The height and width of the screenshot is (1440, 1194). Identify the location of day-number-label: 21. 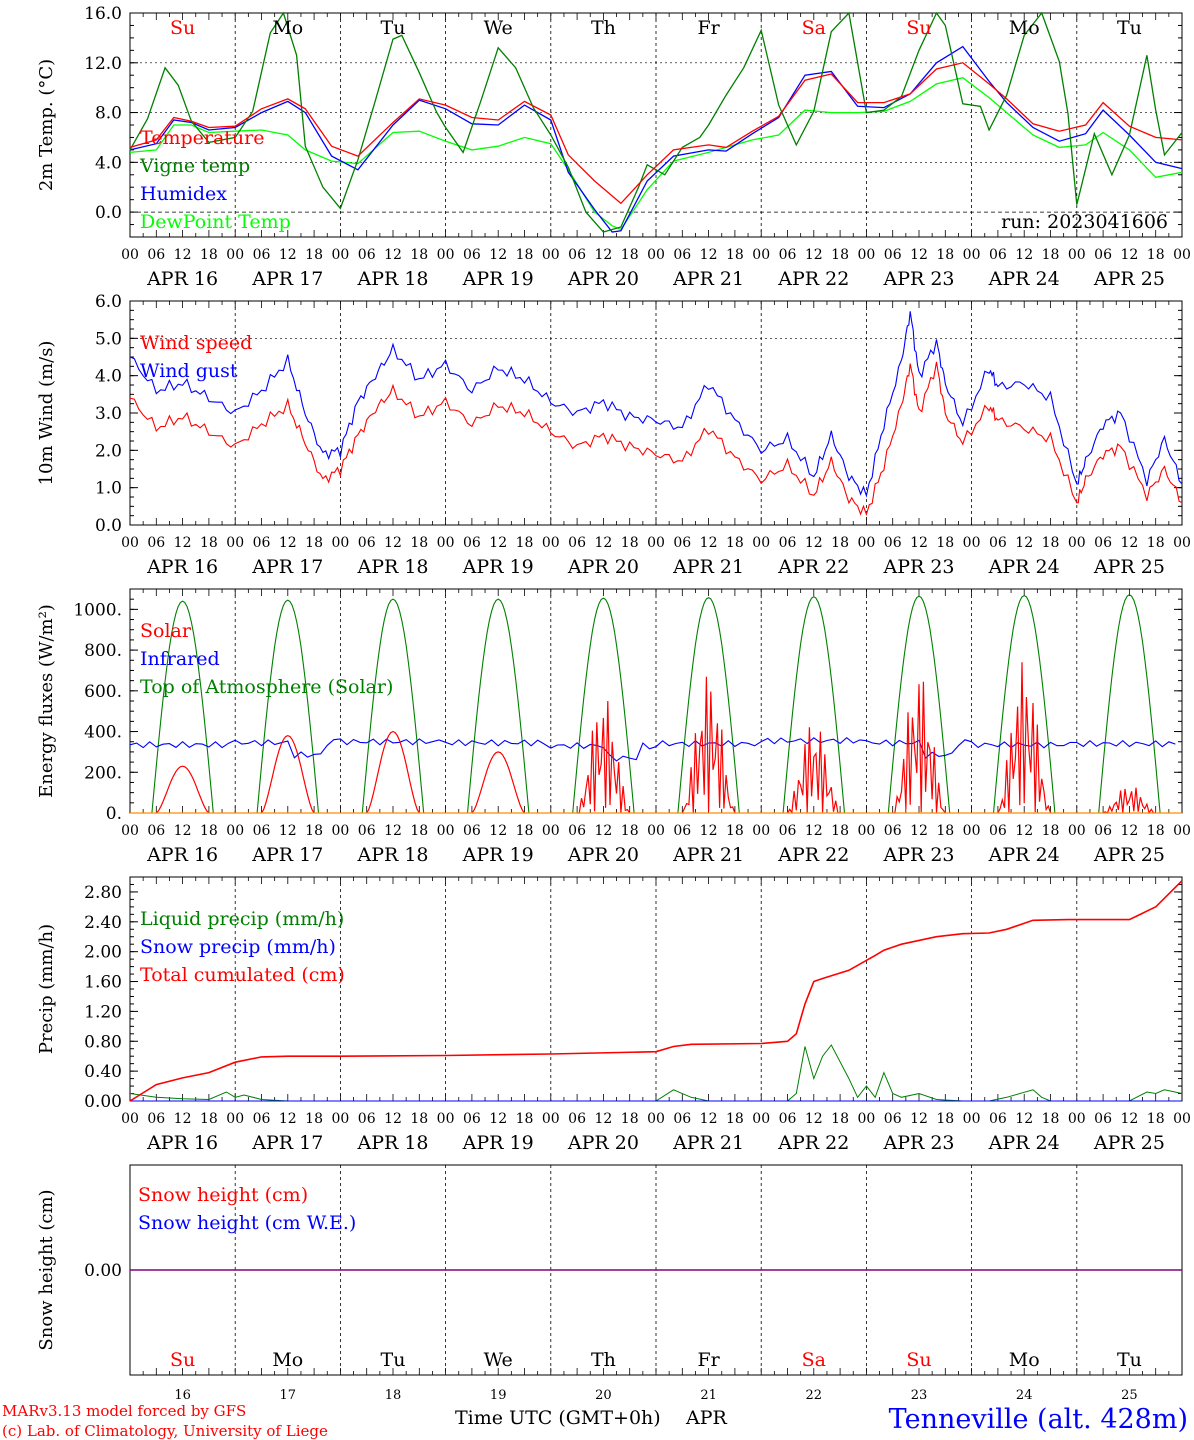
(708, 1395).